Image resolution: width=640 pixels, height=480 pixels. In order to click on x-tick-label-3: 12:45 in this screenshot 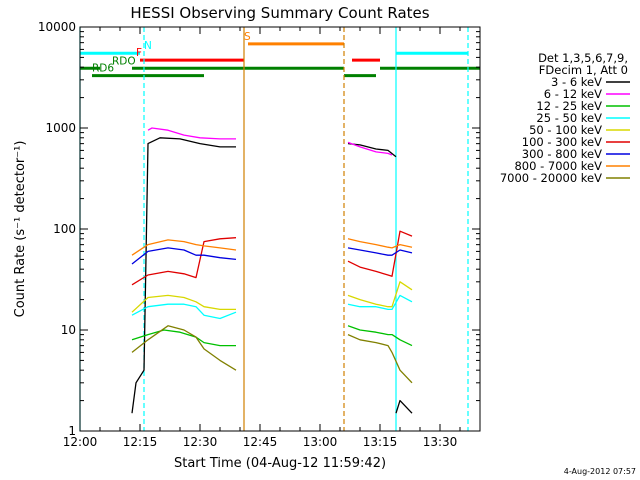, I will do `click(260, 442)`.